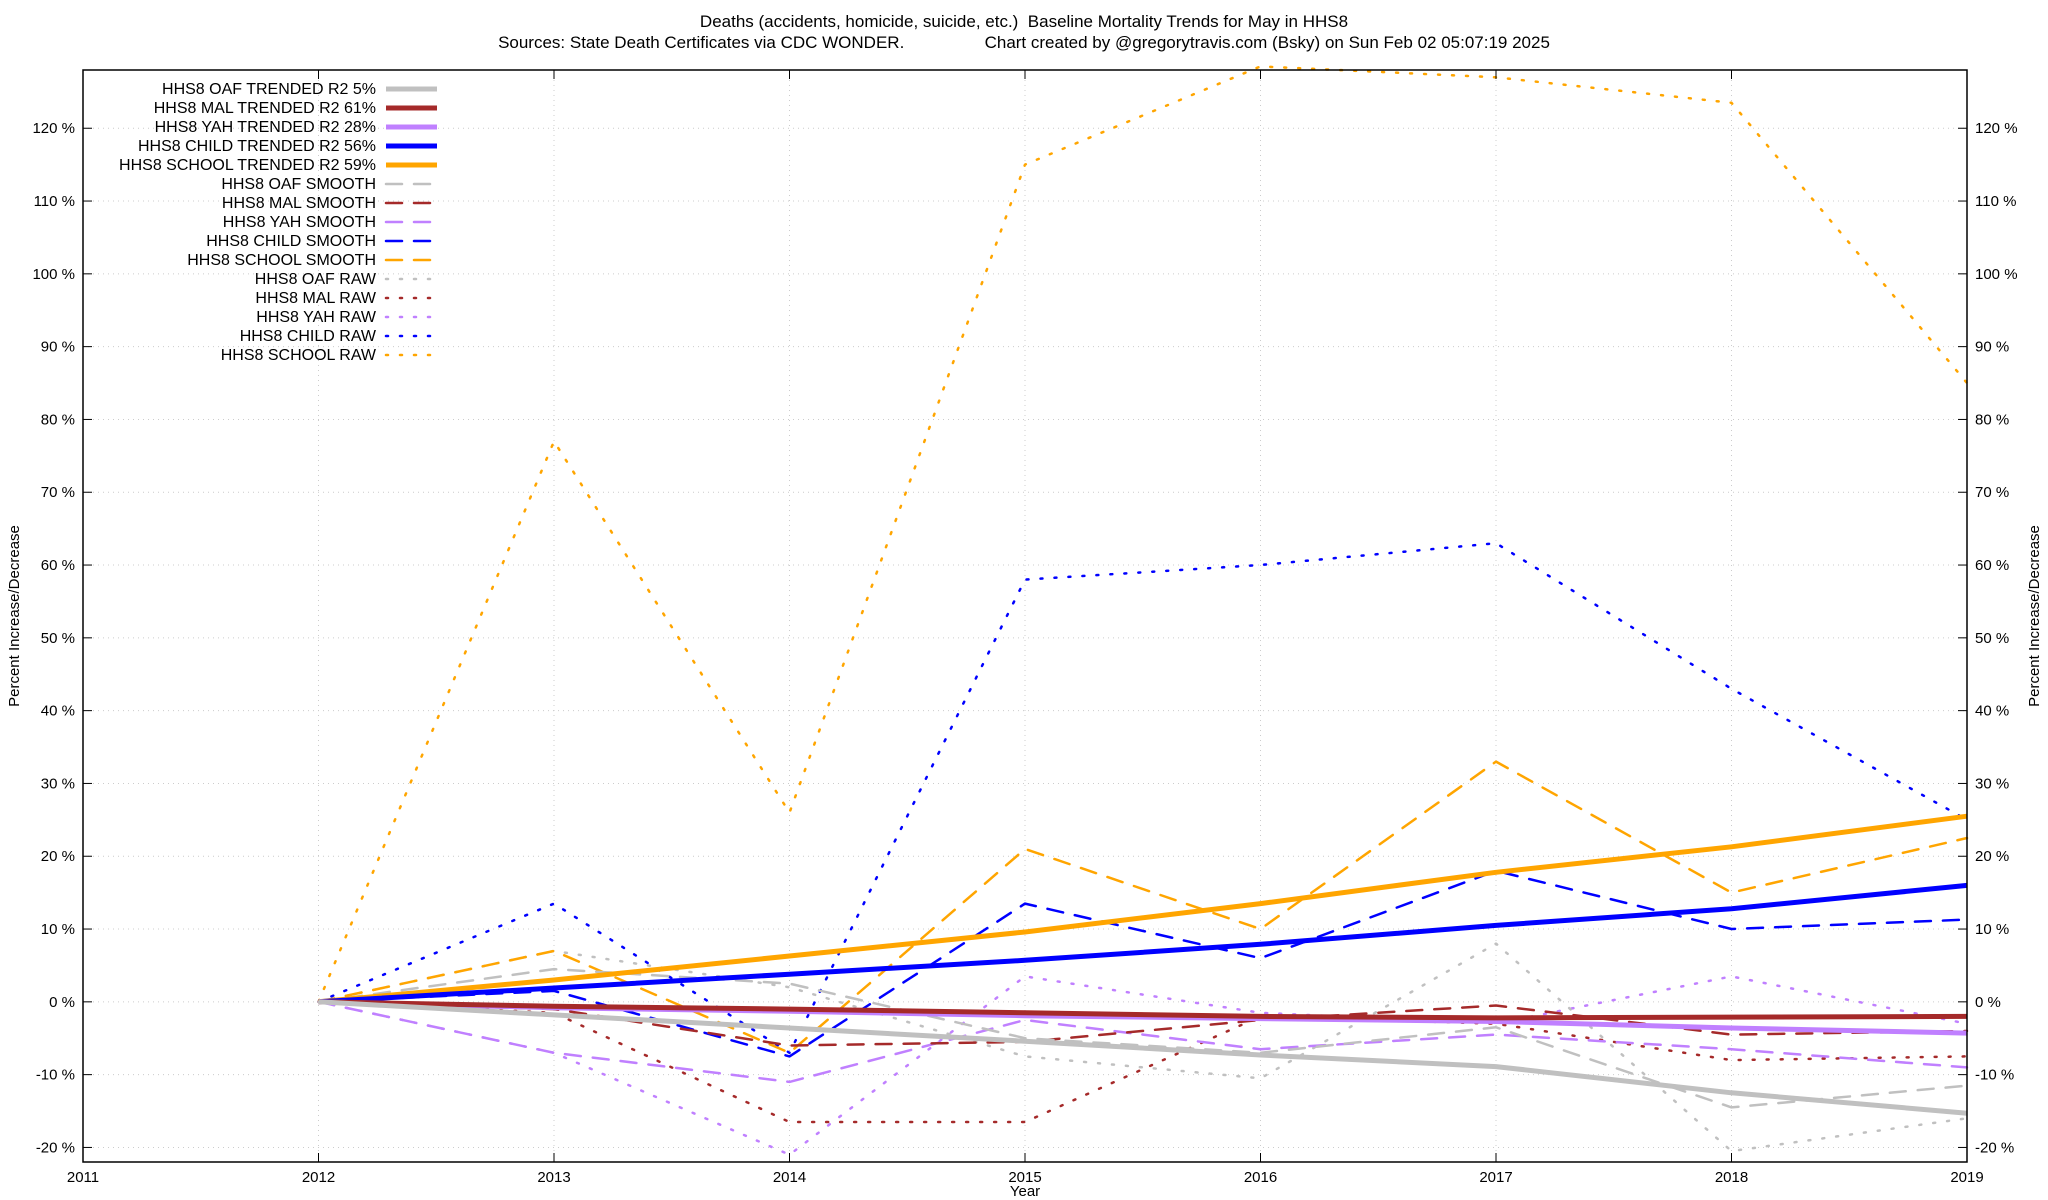 The height and width of the screenshot is (1200, 2048). I want to click on legend-label: HHS8 MAL RAW, so click(316, 298).